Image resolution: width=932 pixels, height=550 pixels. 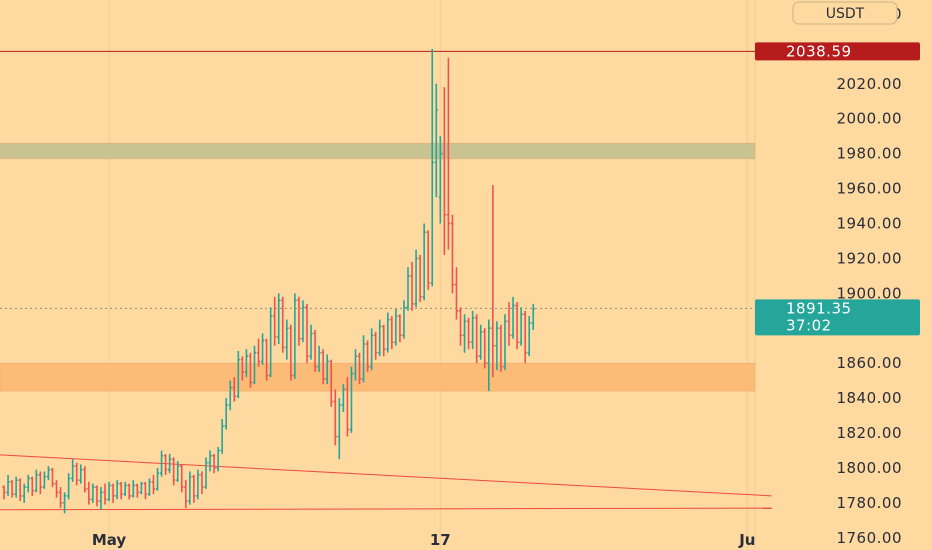 What do you see at coordinates (109, 540) in the screenshot?
I see `time-tick-label: May` at bounding box center [109, 540].